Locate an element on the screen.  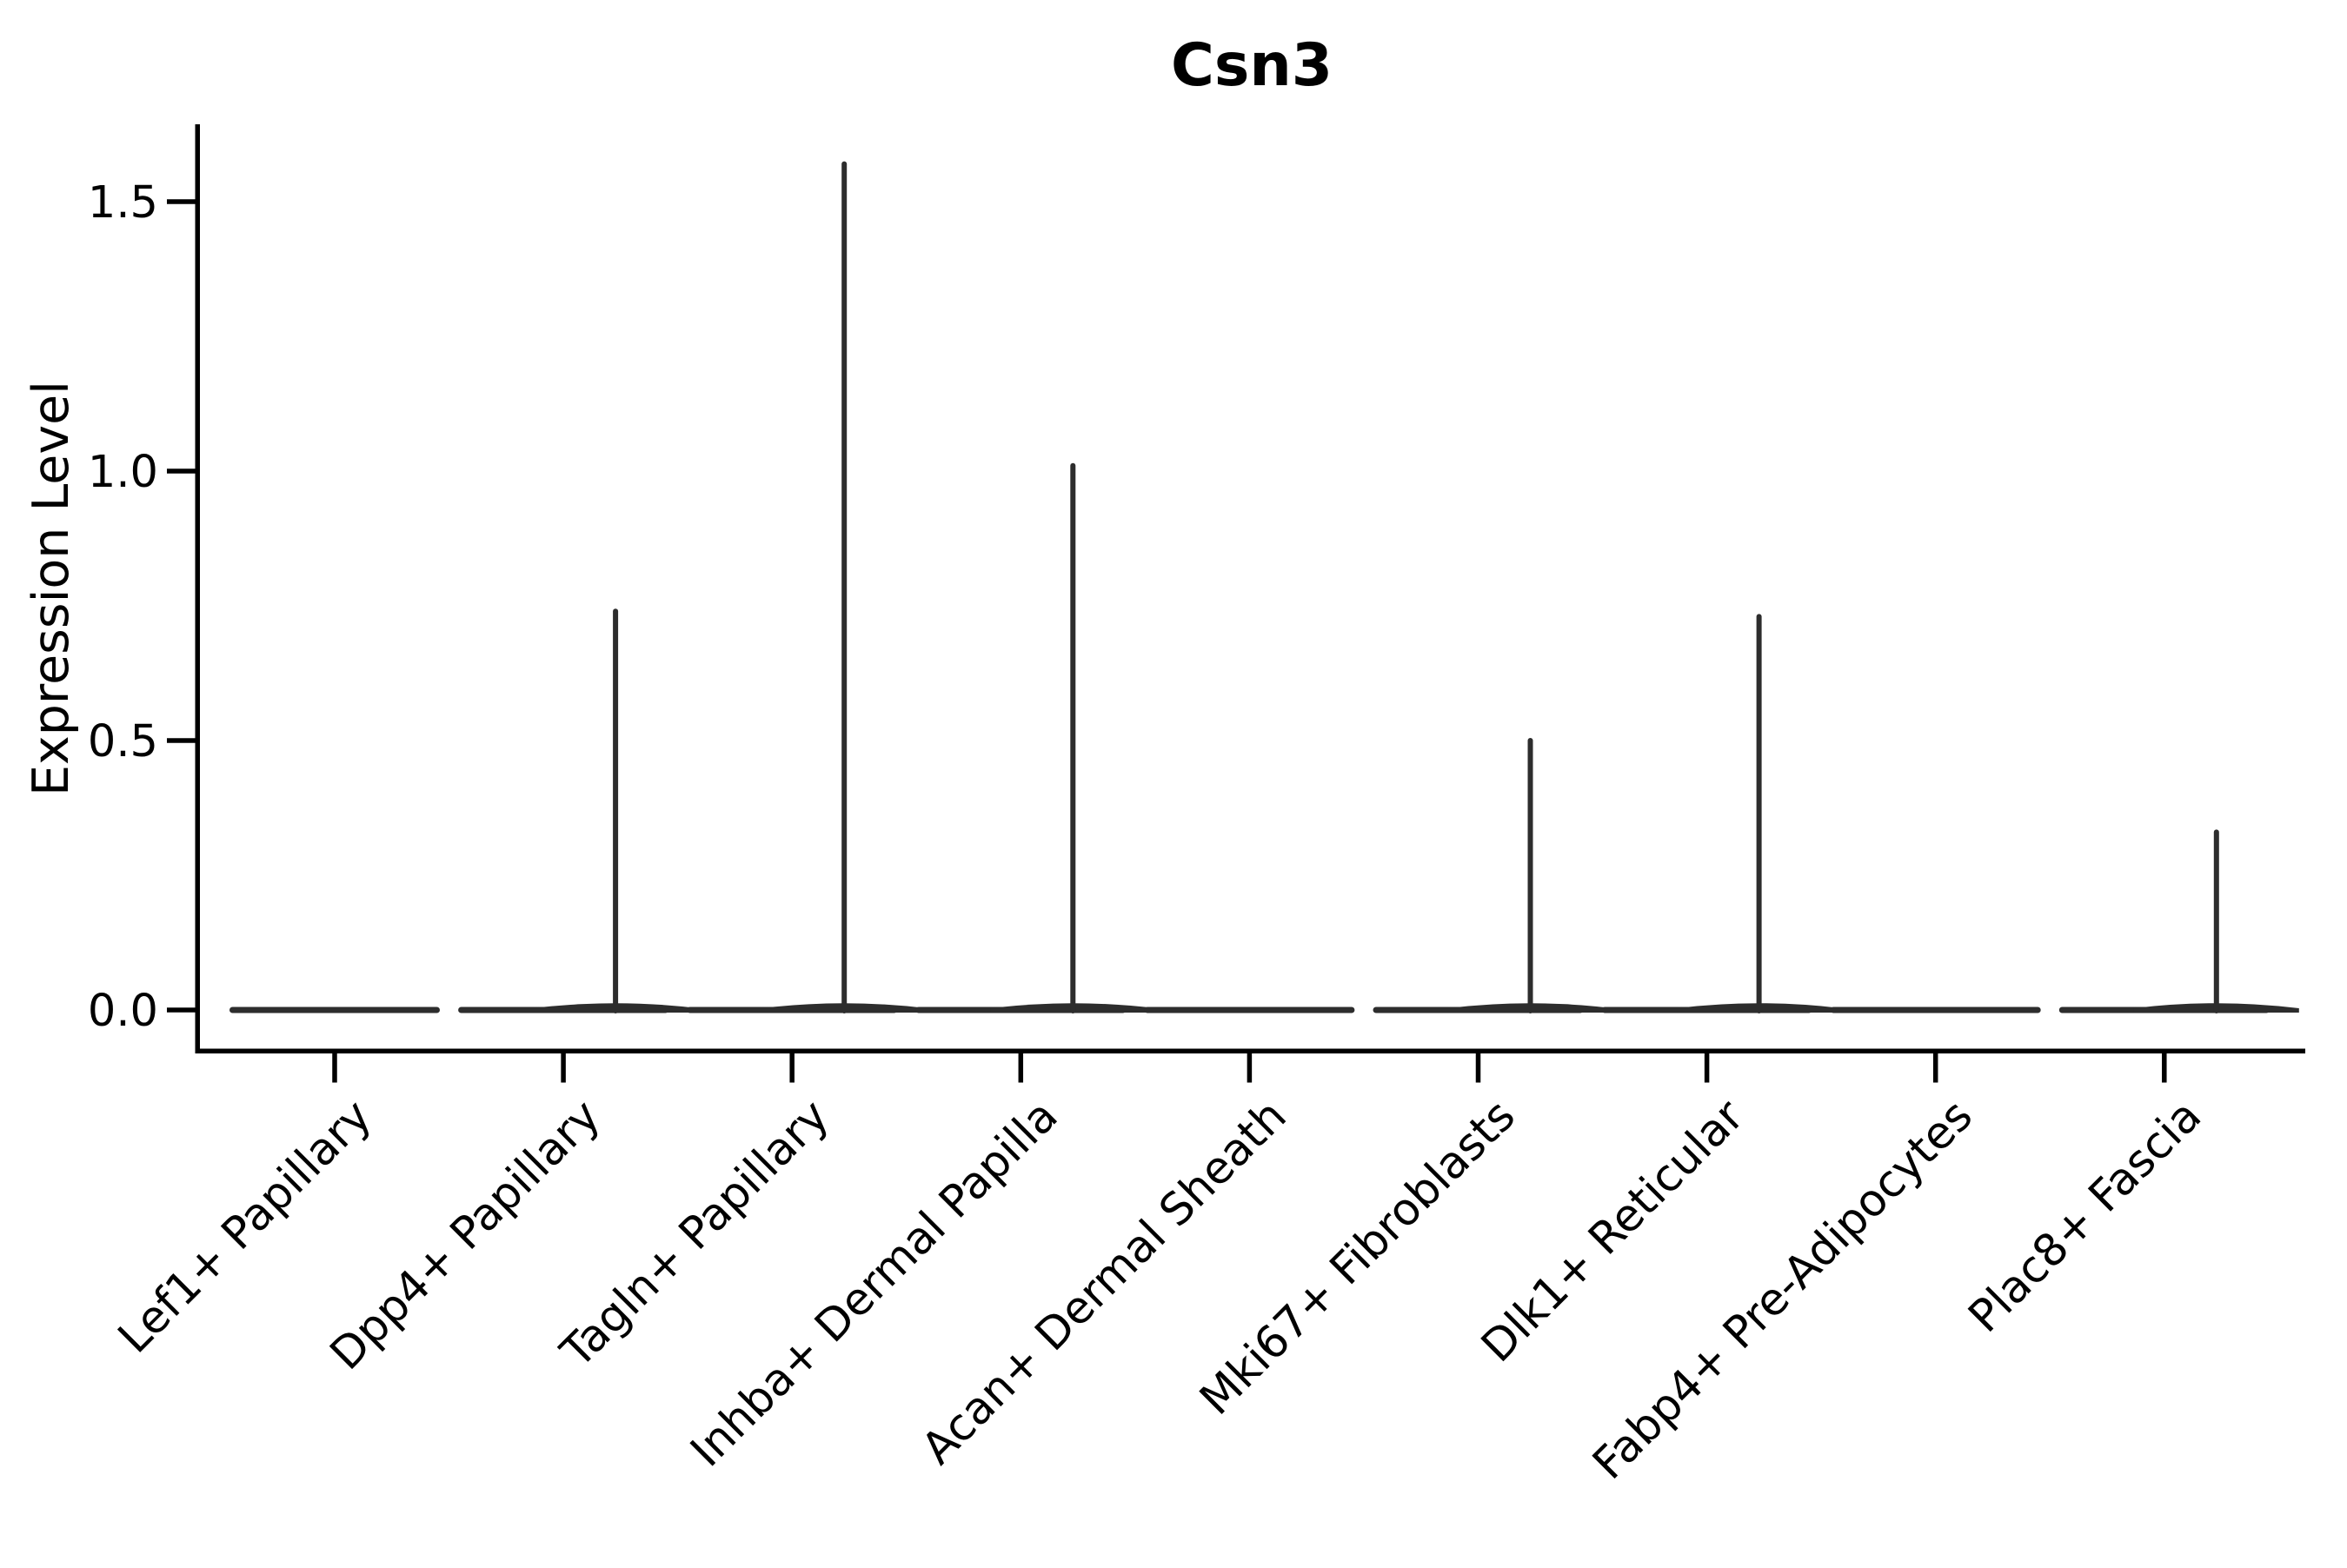
y-tick-label: 0.0 is located at coordinates (123, 1011).